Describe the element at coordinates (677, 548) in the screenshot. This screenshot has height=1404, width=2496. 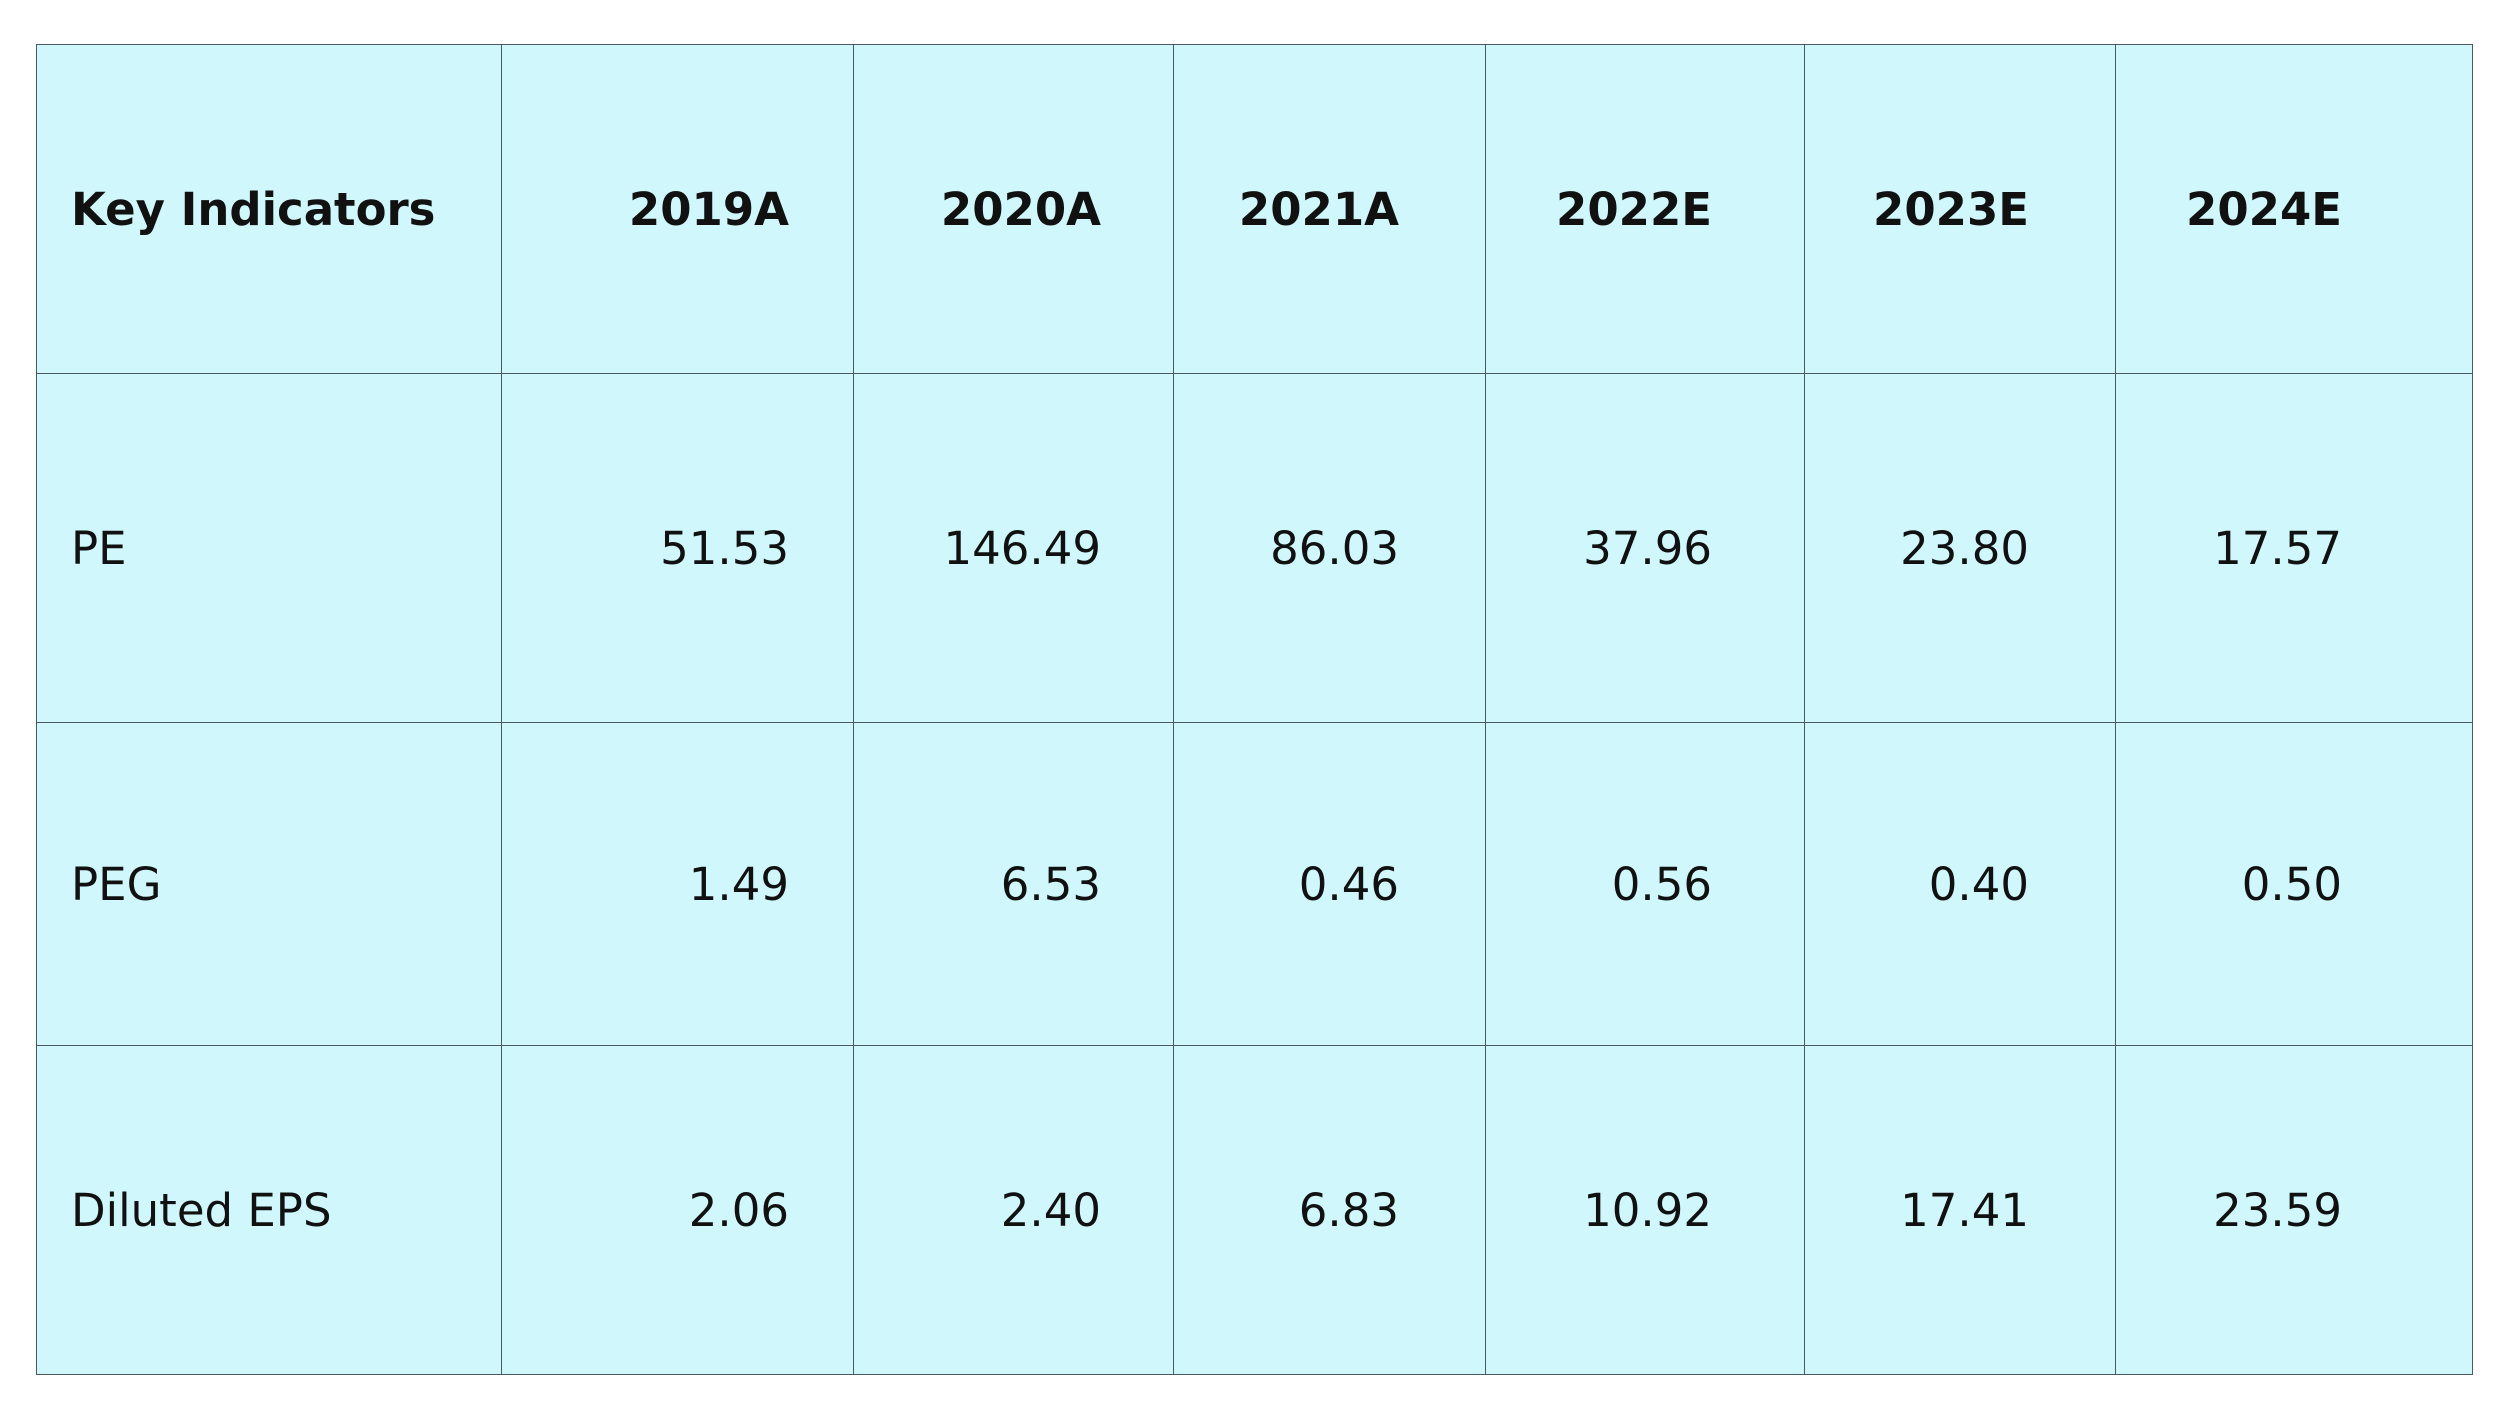
I see `table-cell: 51.53` at that location.